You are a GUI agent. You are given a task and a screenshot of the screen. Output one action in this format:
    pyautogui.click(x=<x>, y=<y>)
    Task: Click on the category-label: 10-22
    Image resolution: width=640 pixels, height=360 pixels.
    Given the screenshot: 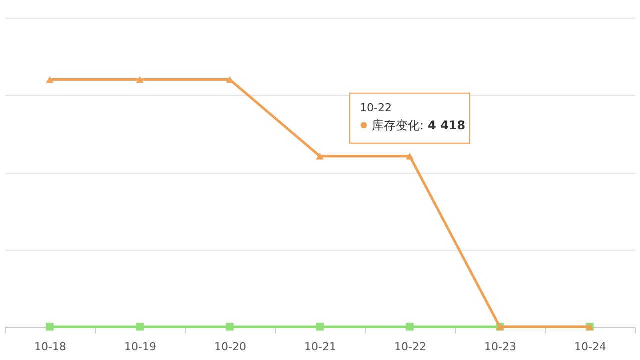 What is the action you would take?
    pyautogui.click(x=376, y=107)
    